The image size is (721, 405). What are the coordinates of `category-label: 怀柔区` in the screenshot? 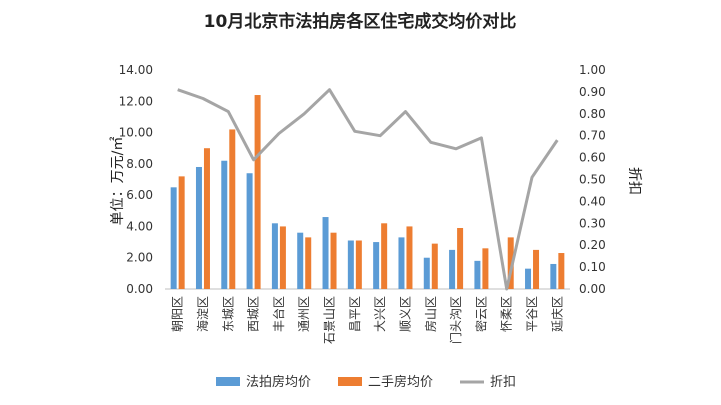 It's located at (507, 314).